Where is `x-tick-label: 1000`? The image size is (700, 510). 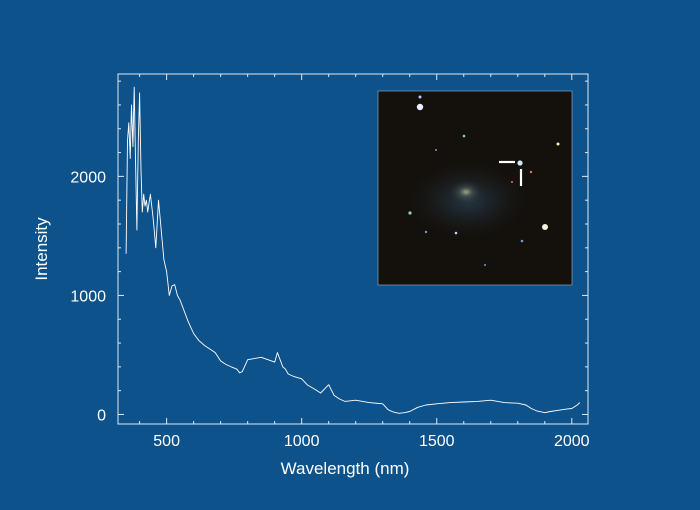 x-tick-label: 1000 is located at coordinates (302, 441).